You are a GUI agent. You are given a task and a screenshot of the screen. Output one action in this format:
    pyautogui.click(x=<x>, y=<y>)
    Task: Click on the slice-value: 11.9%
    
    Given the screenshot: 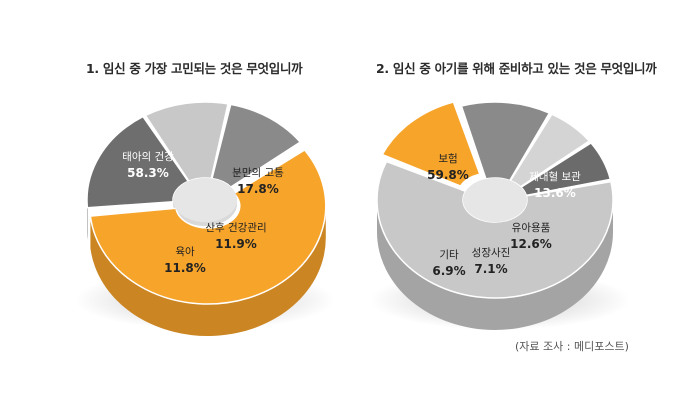 What is the action you would take?
    pyautogui.click(x=236, y=244)
    